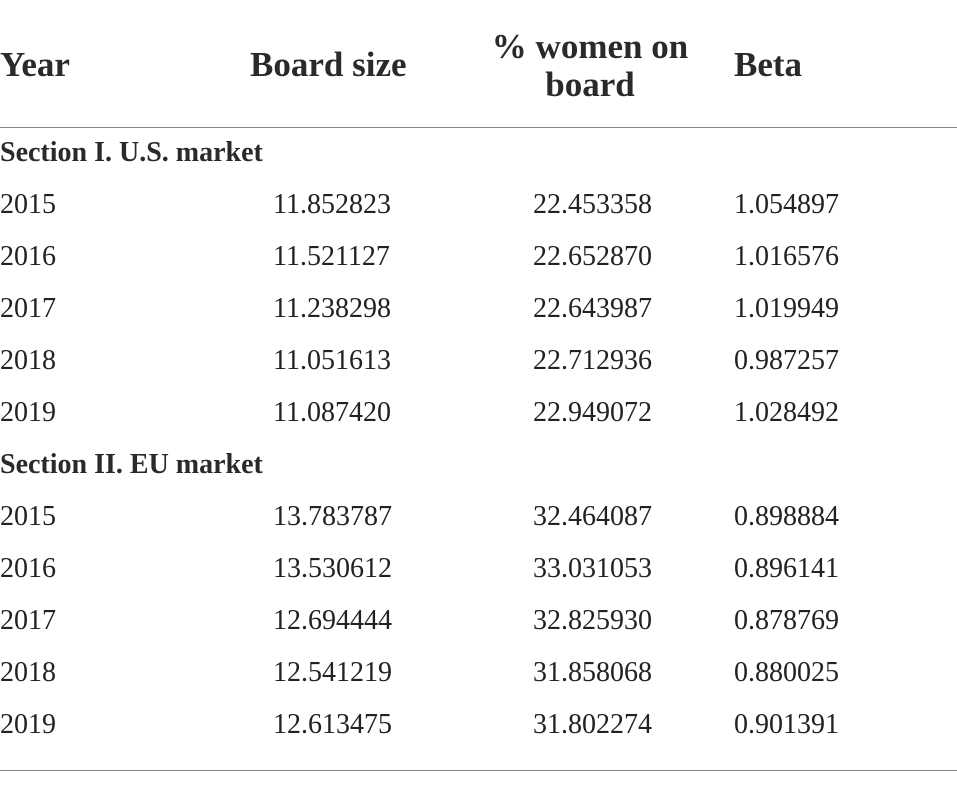 This screenshot has height=790, width=957. What do you see at coordinates (478, 257) in the screenshot?
I see `table-row: 2016 11.521127 22.652870 1.016576` at bounding box center [478, 257].